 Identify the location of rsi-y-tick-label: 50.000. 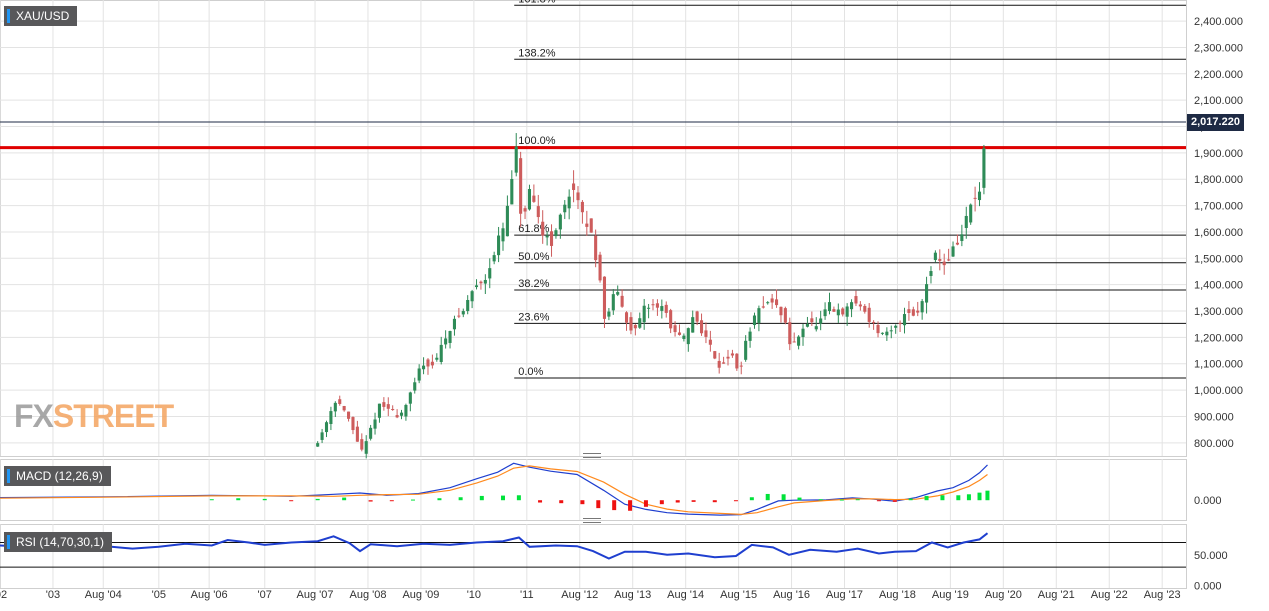
(1211, 556).